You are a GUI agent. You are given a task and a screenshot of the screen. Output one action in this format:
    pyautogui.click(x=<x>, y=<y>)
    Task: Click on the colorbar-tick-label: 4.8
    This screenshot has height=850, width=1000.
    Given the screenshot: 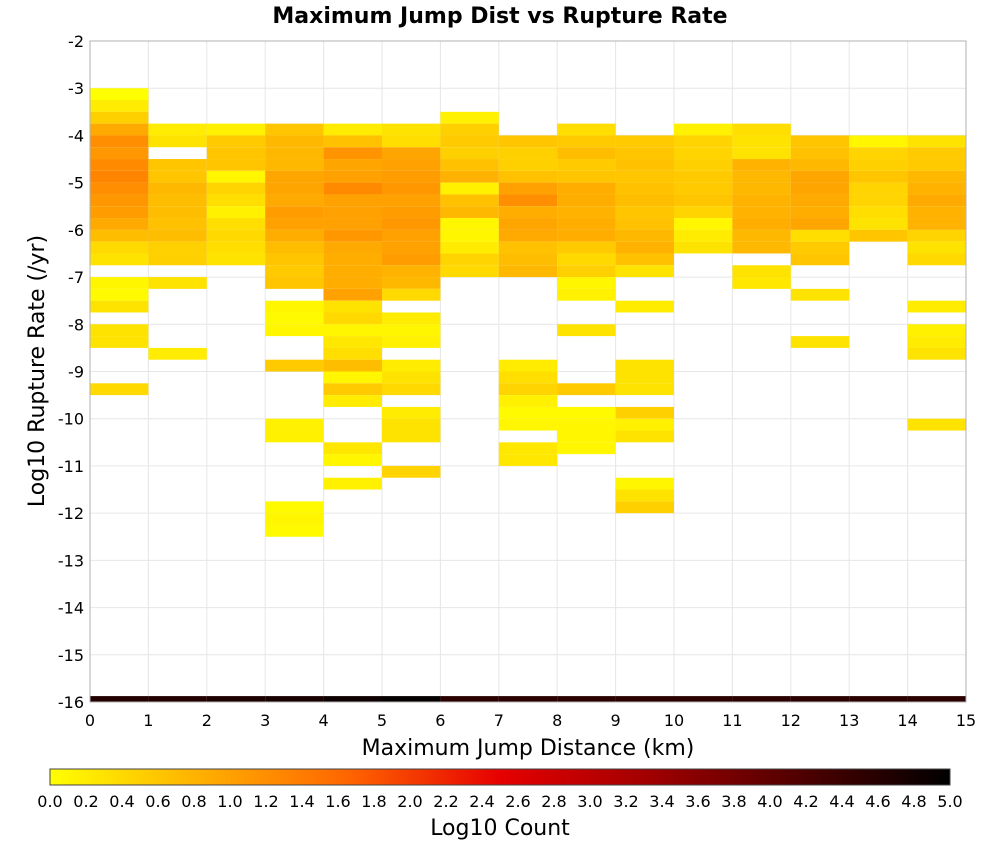 What is the action you would take?
    pyautogui.click(x=913, y=801)
    